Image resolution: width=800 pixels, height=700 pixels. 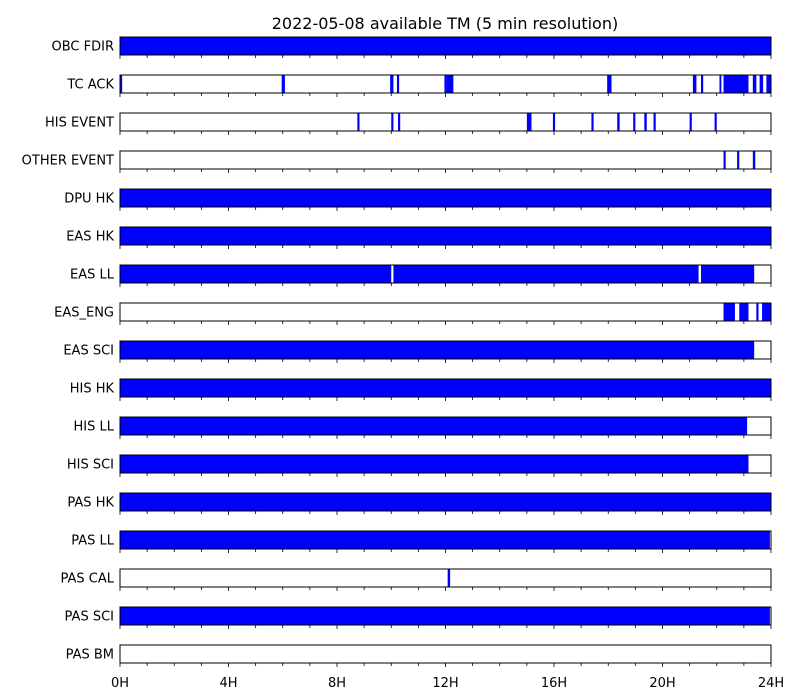 What do you see at coordinates (89, 617) in the screenshot?
I see `row-label: PAS SCI` at bounding box center [89, 617].